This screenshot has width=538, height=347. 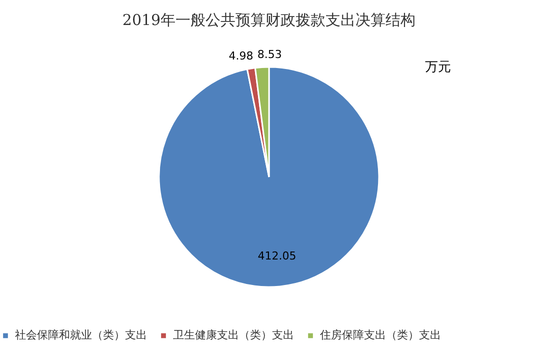 I want to click on text: 万元, so click(x=438, y=67).